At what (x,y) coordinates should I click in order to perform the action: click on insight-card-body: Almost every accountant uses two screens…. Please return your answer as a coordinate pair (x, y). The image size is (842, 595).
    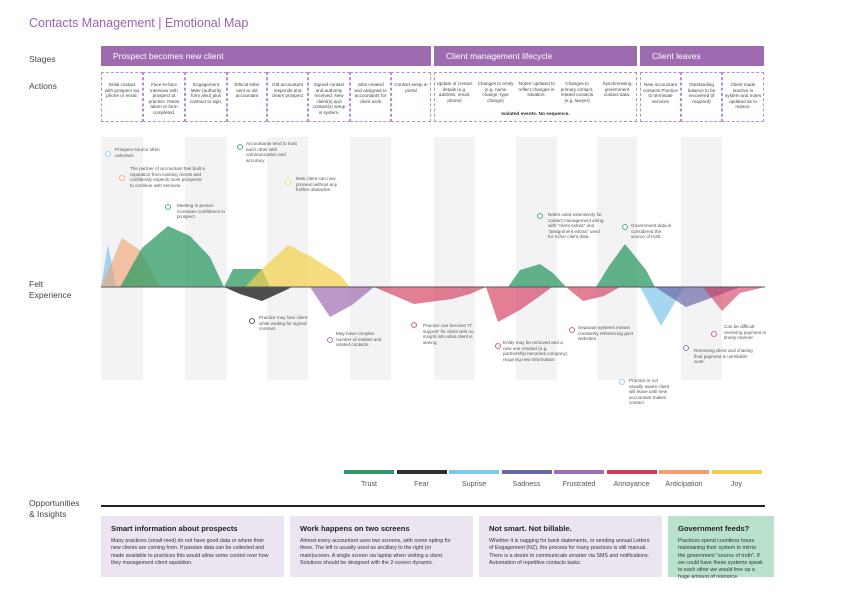
    Looking at the image, I should click on (375, 552).